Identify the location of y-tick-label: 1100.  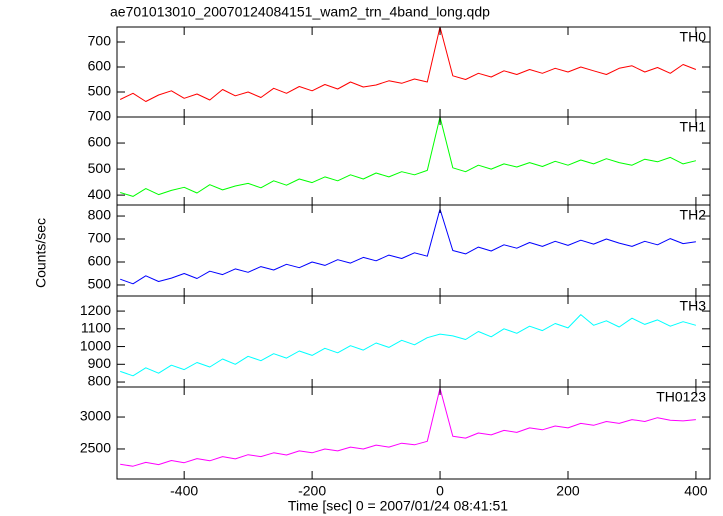
(96, 328).